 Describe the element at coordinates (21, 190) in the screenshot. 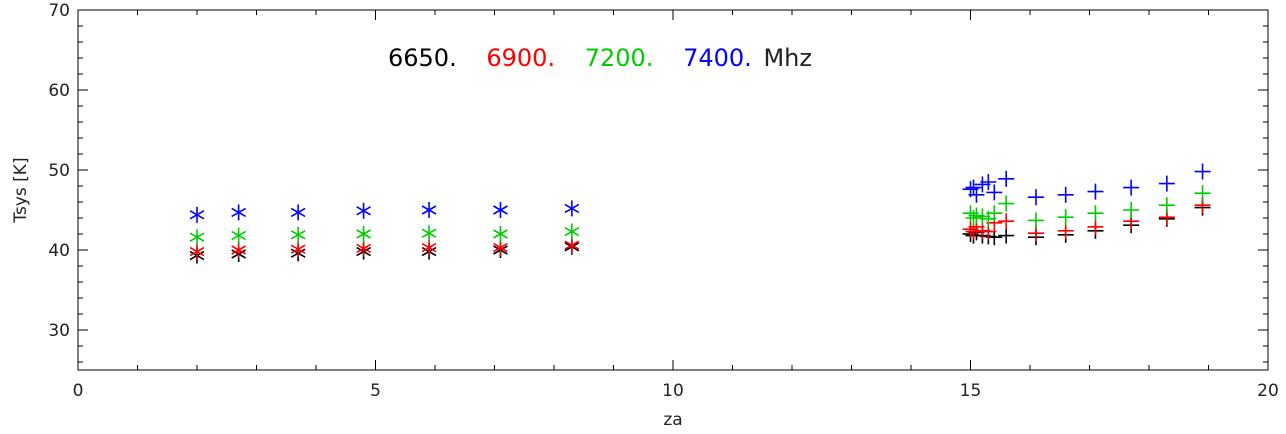

I see `y-axis-title: Tsys [K]` at that location.